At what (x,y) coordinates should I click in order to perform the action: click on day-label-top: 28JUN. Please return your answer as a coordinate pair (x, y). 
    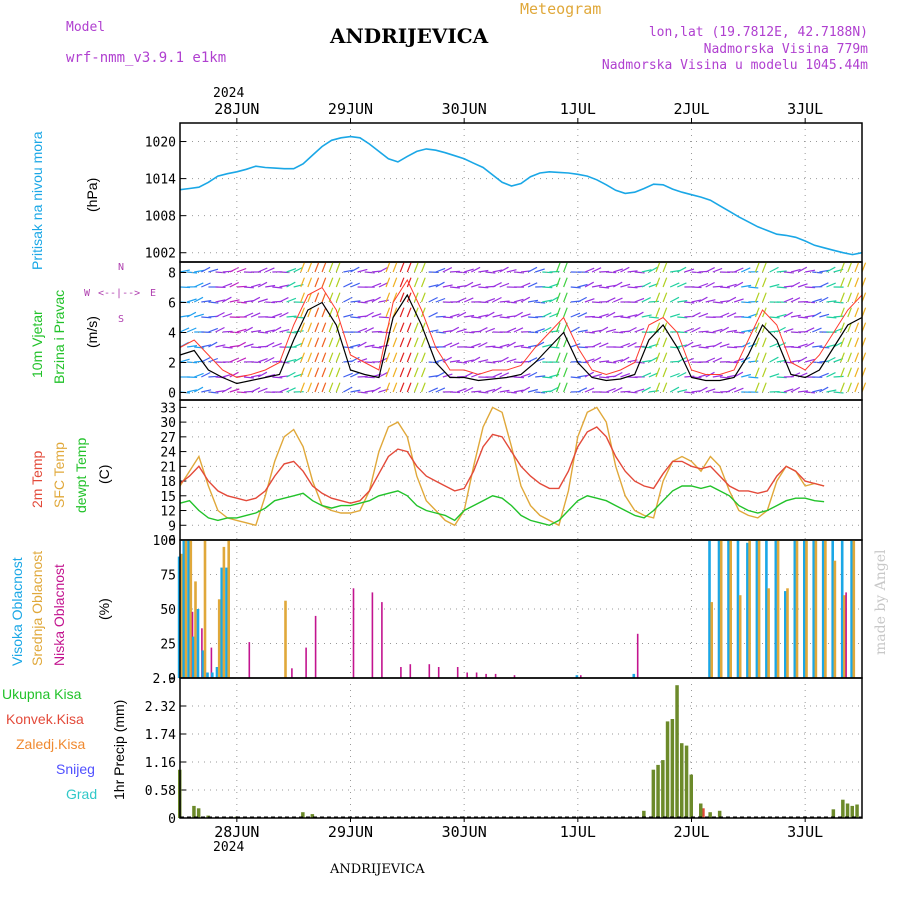
    Looking at the image, I should click on (236, 109).